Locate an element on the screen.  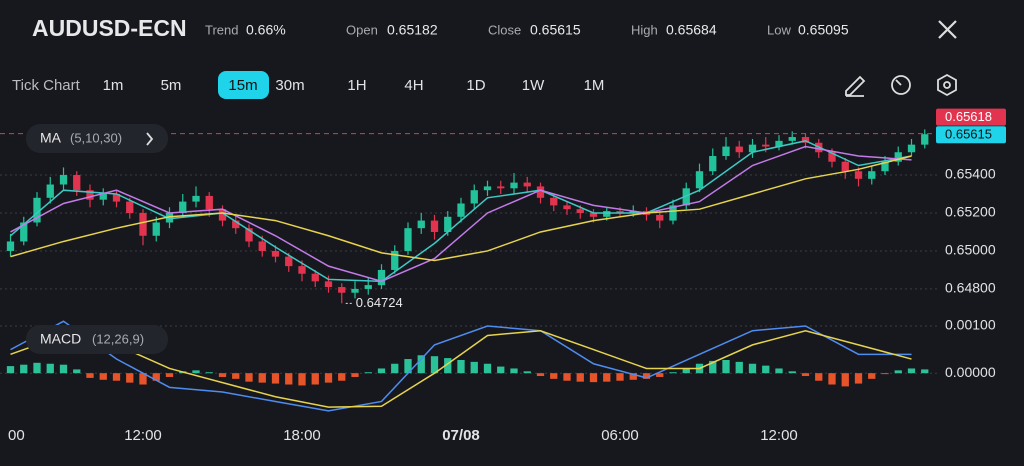
ma-params: (5,10,30) is located at coordinates (96, 137).